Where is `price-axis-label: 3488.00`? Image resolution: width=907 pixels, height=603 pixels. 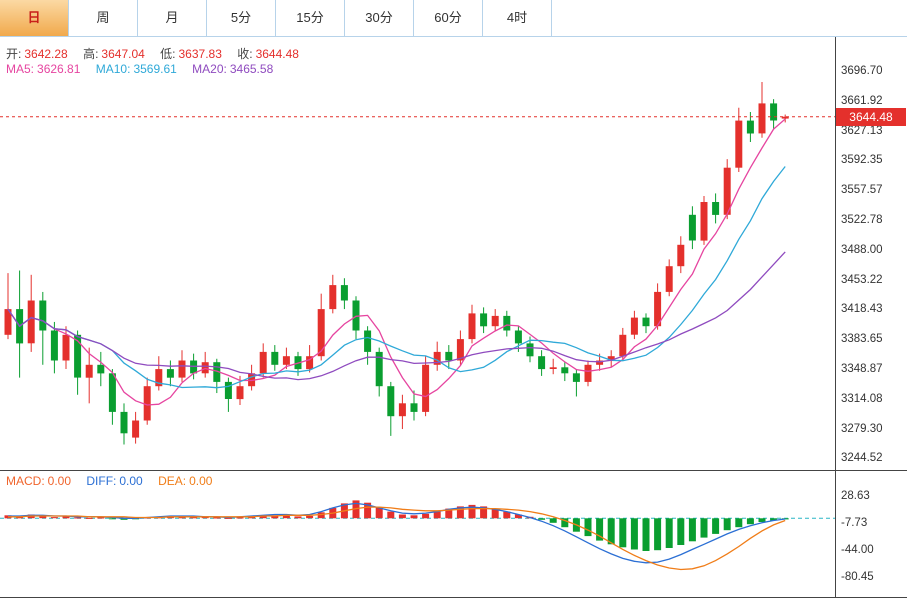
price-axis-label: 3488.00 is located at coordinates (862, 250).